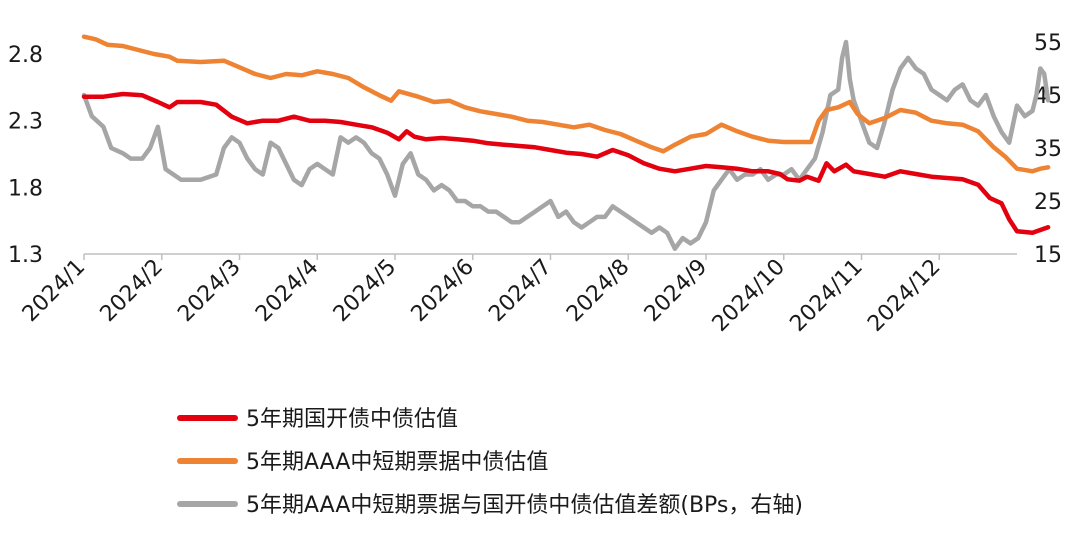  What do you see at coordinates (25, 122) in the screenshot?
I see `left-tick-label: 2.3` at bounding box center [25, 122].